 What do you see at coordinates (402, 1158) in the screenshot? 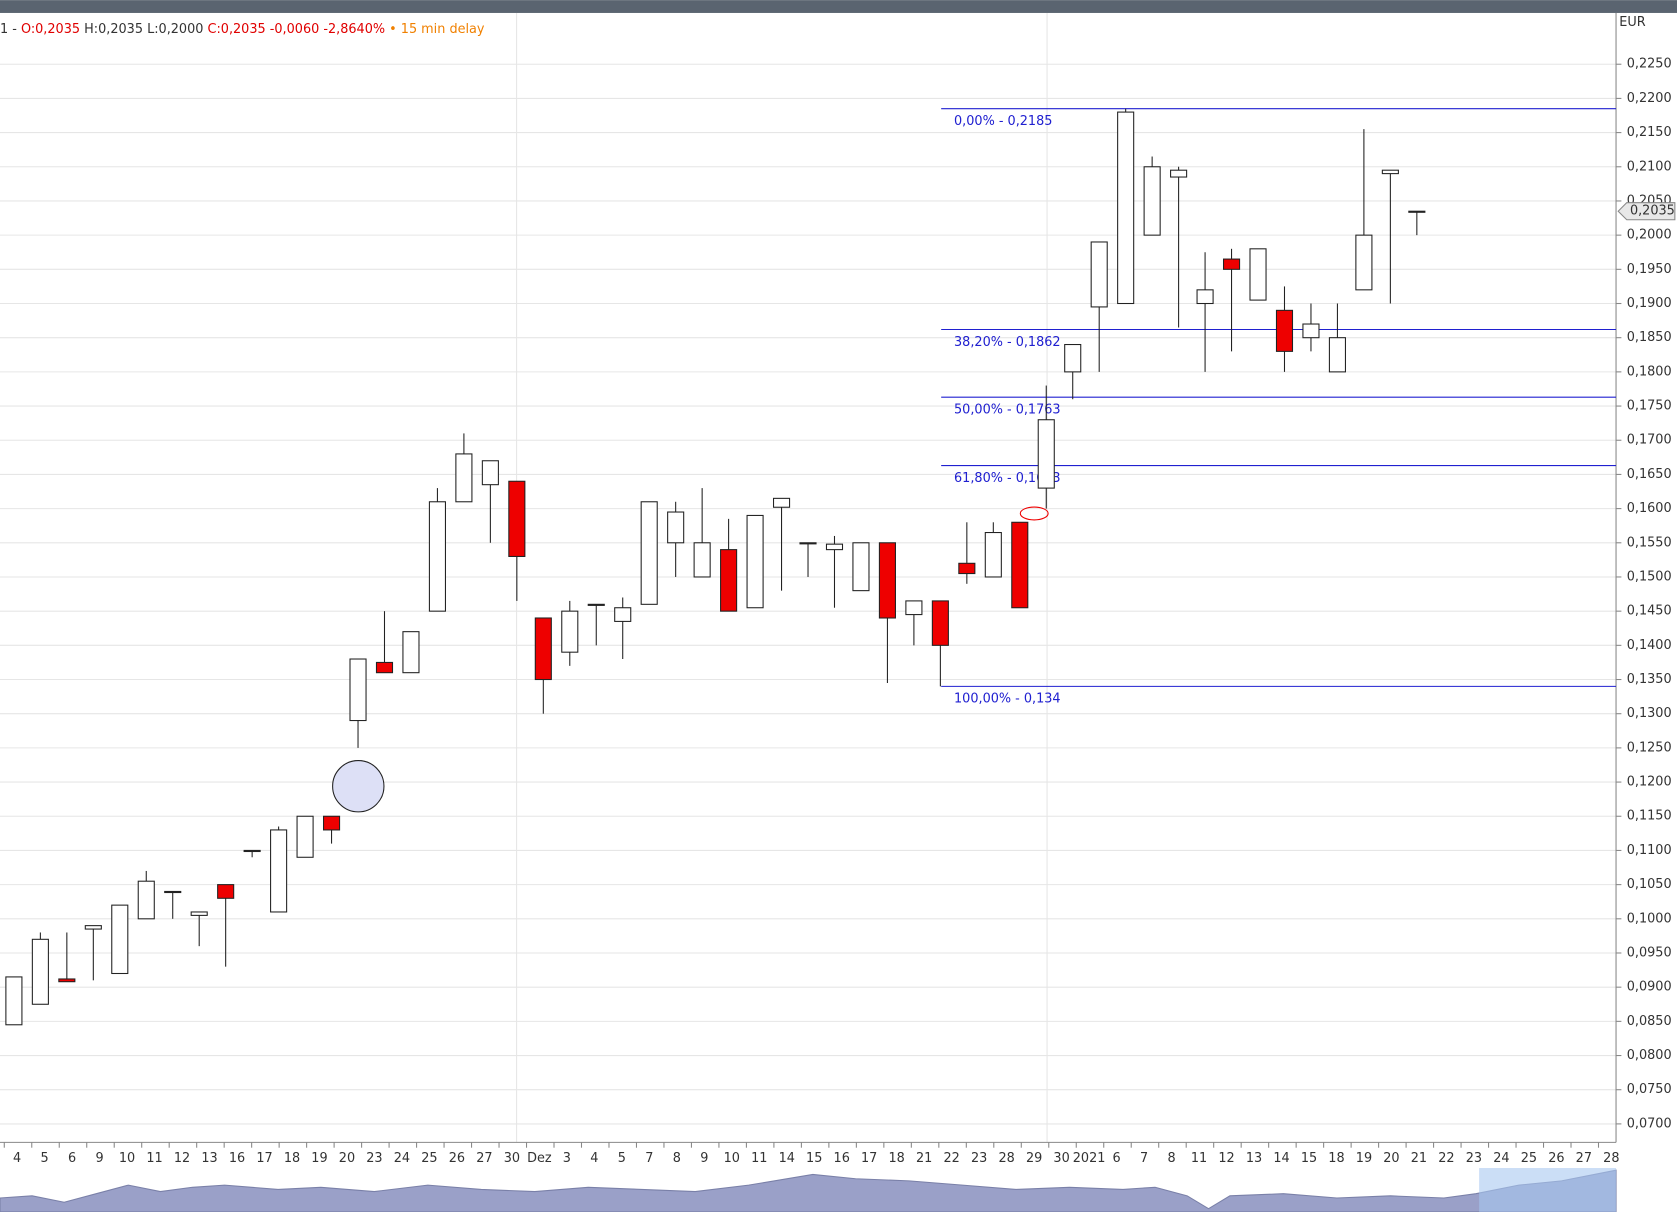
I see `x-tick-label: 24` at bounding box center [402, 1158].